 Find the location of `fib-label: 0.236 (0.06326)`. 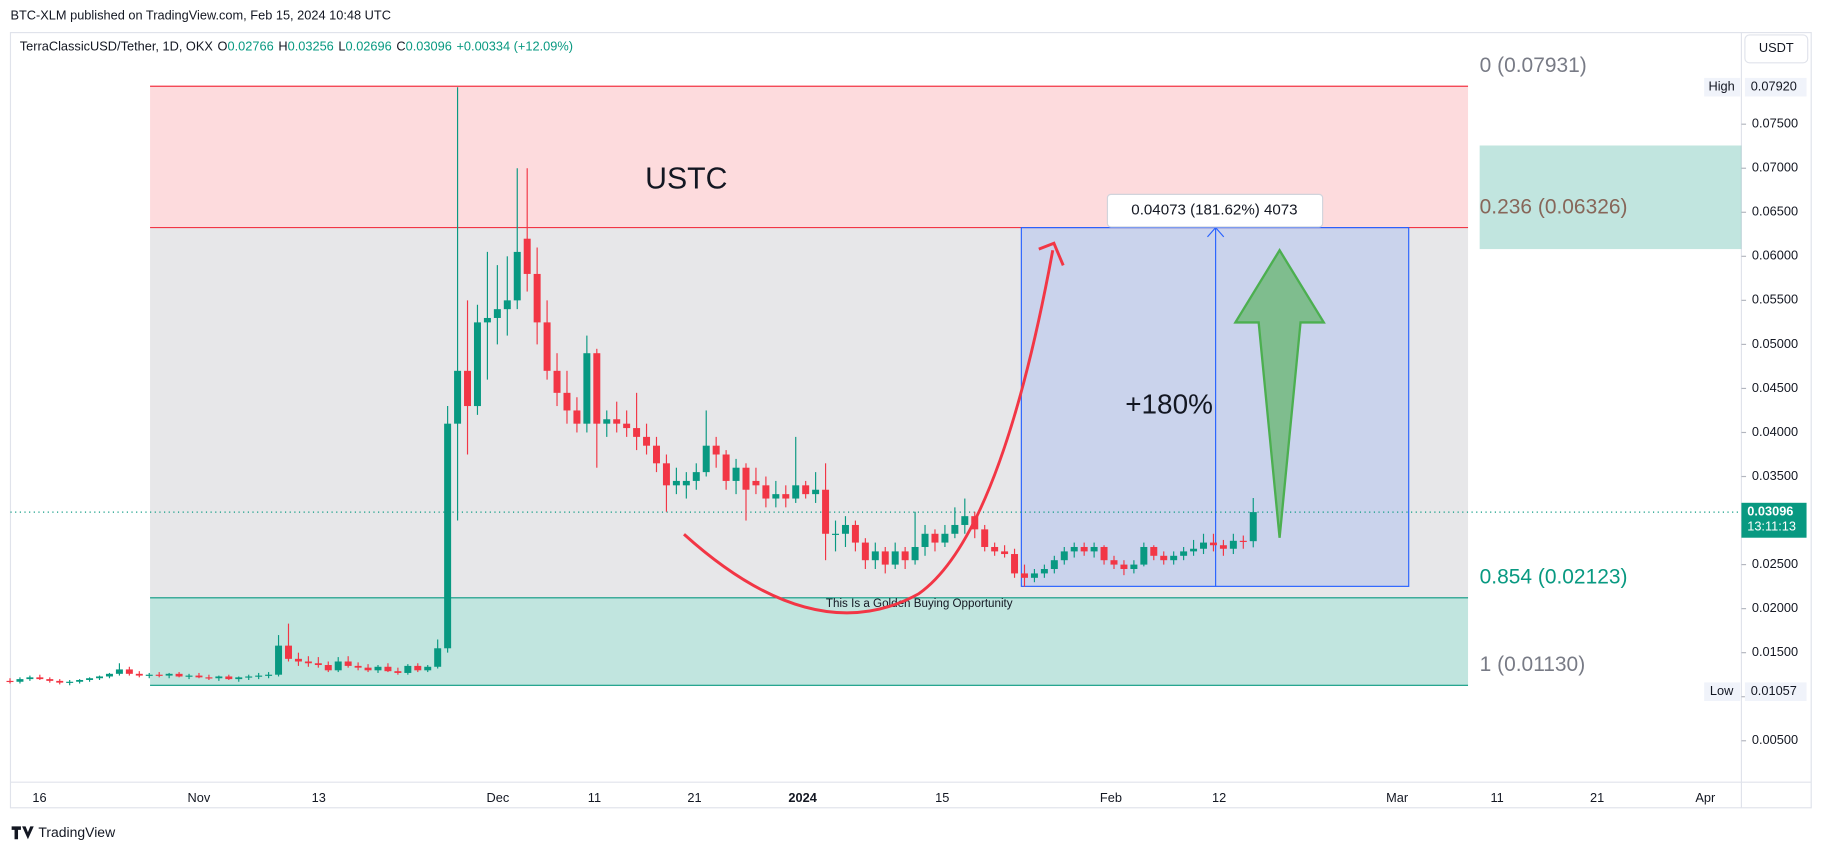

fib-label: 0.236 (0.06326) is located at coordinates (1554, 206).